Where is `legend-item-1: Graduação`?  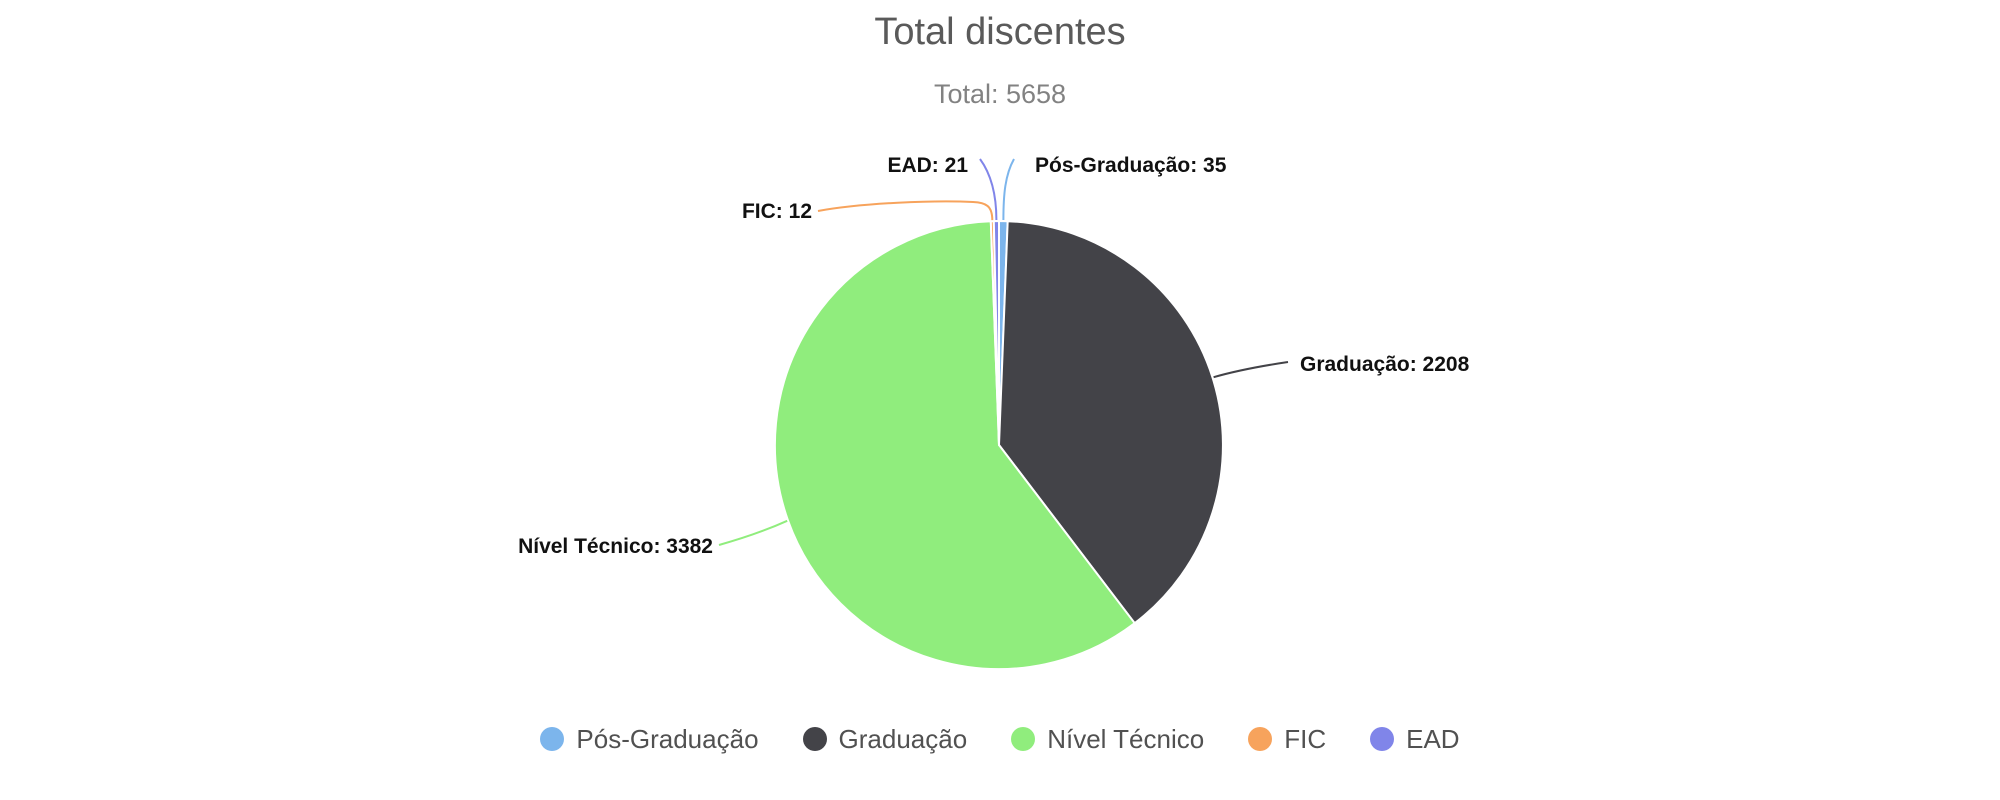 legend-item-1: Graduação is located at coordinates (885, 739).